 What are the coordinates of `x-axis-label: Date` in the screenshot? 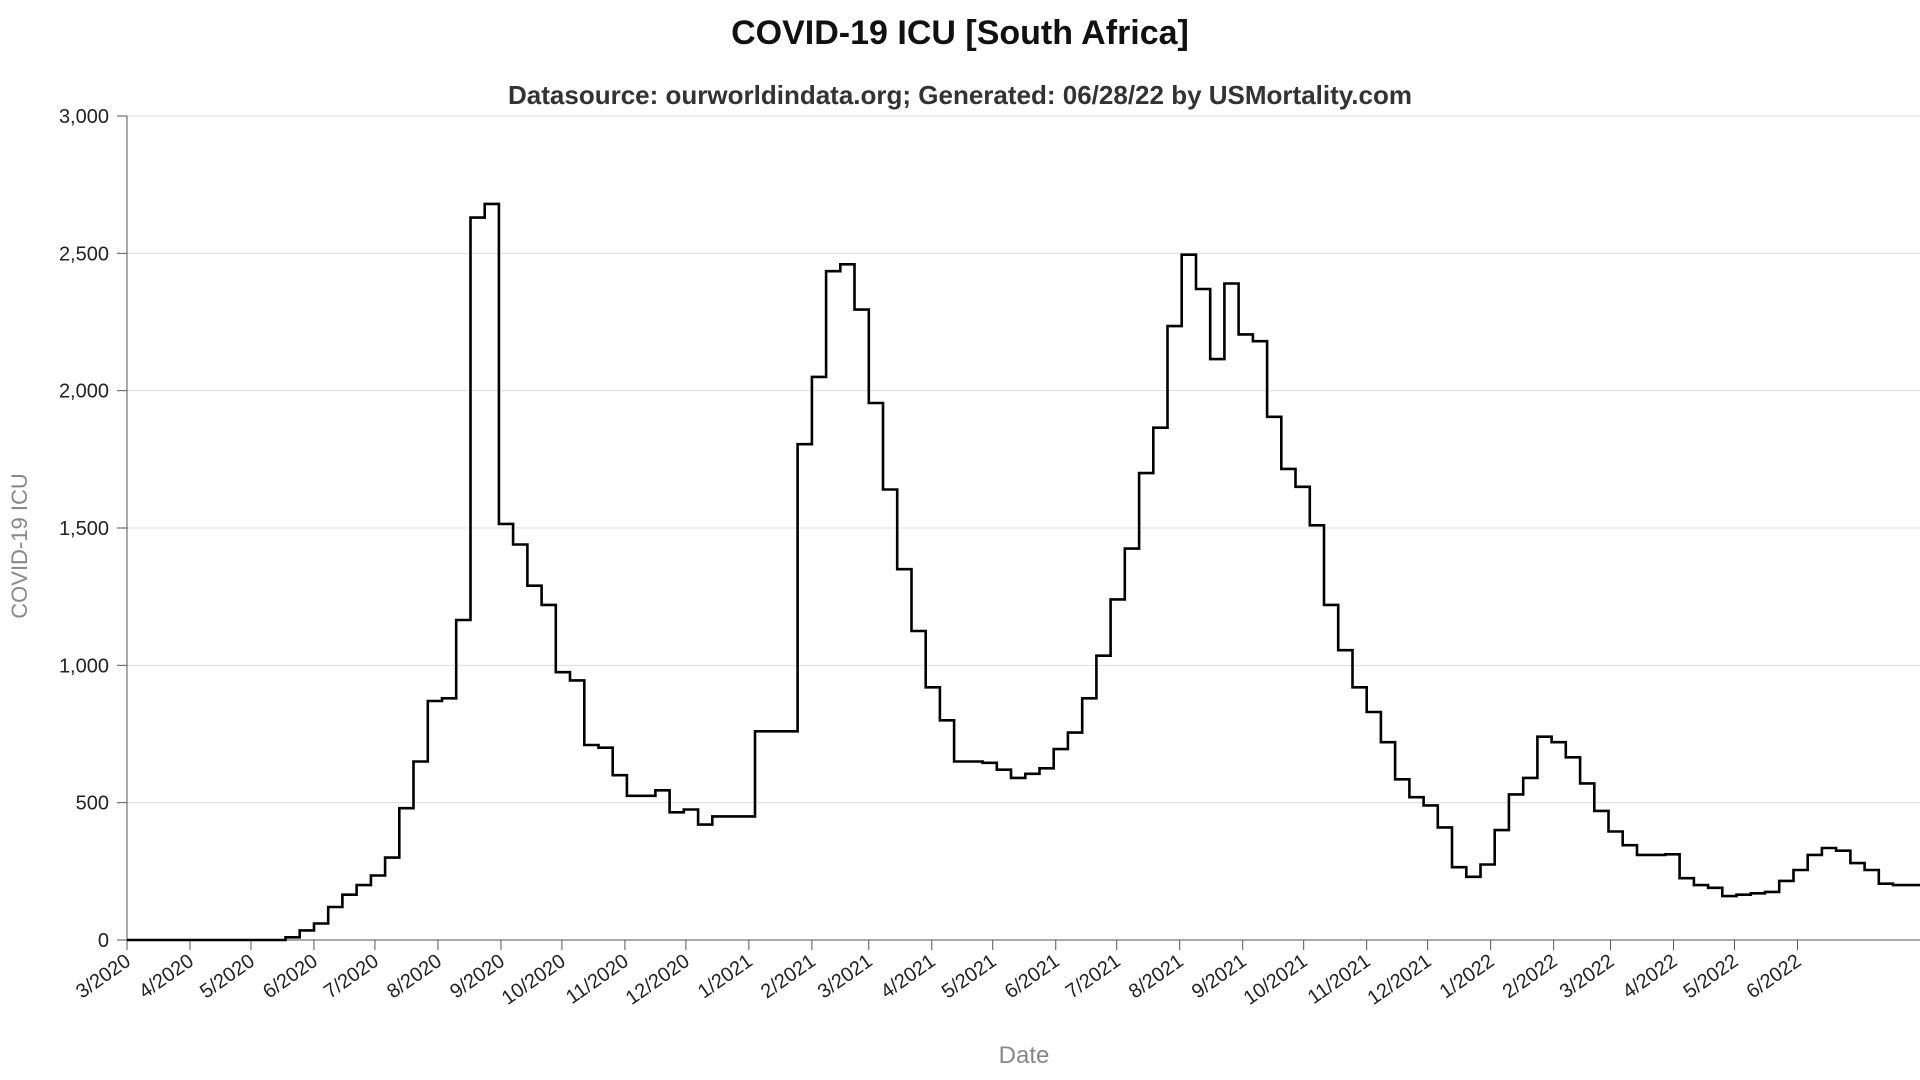 It's located at (1024, 1055).